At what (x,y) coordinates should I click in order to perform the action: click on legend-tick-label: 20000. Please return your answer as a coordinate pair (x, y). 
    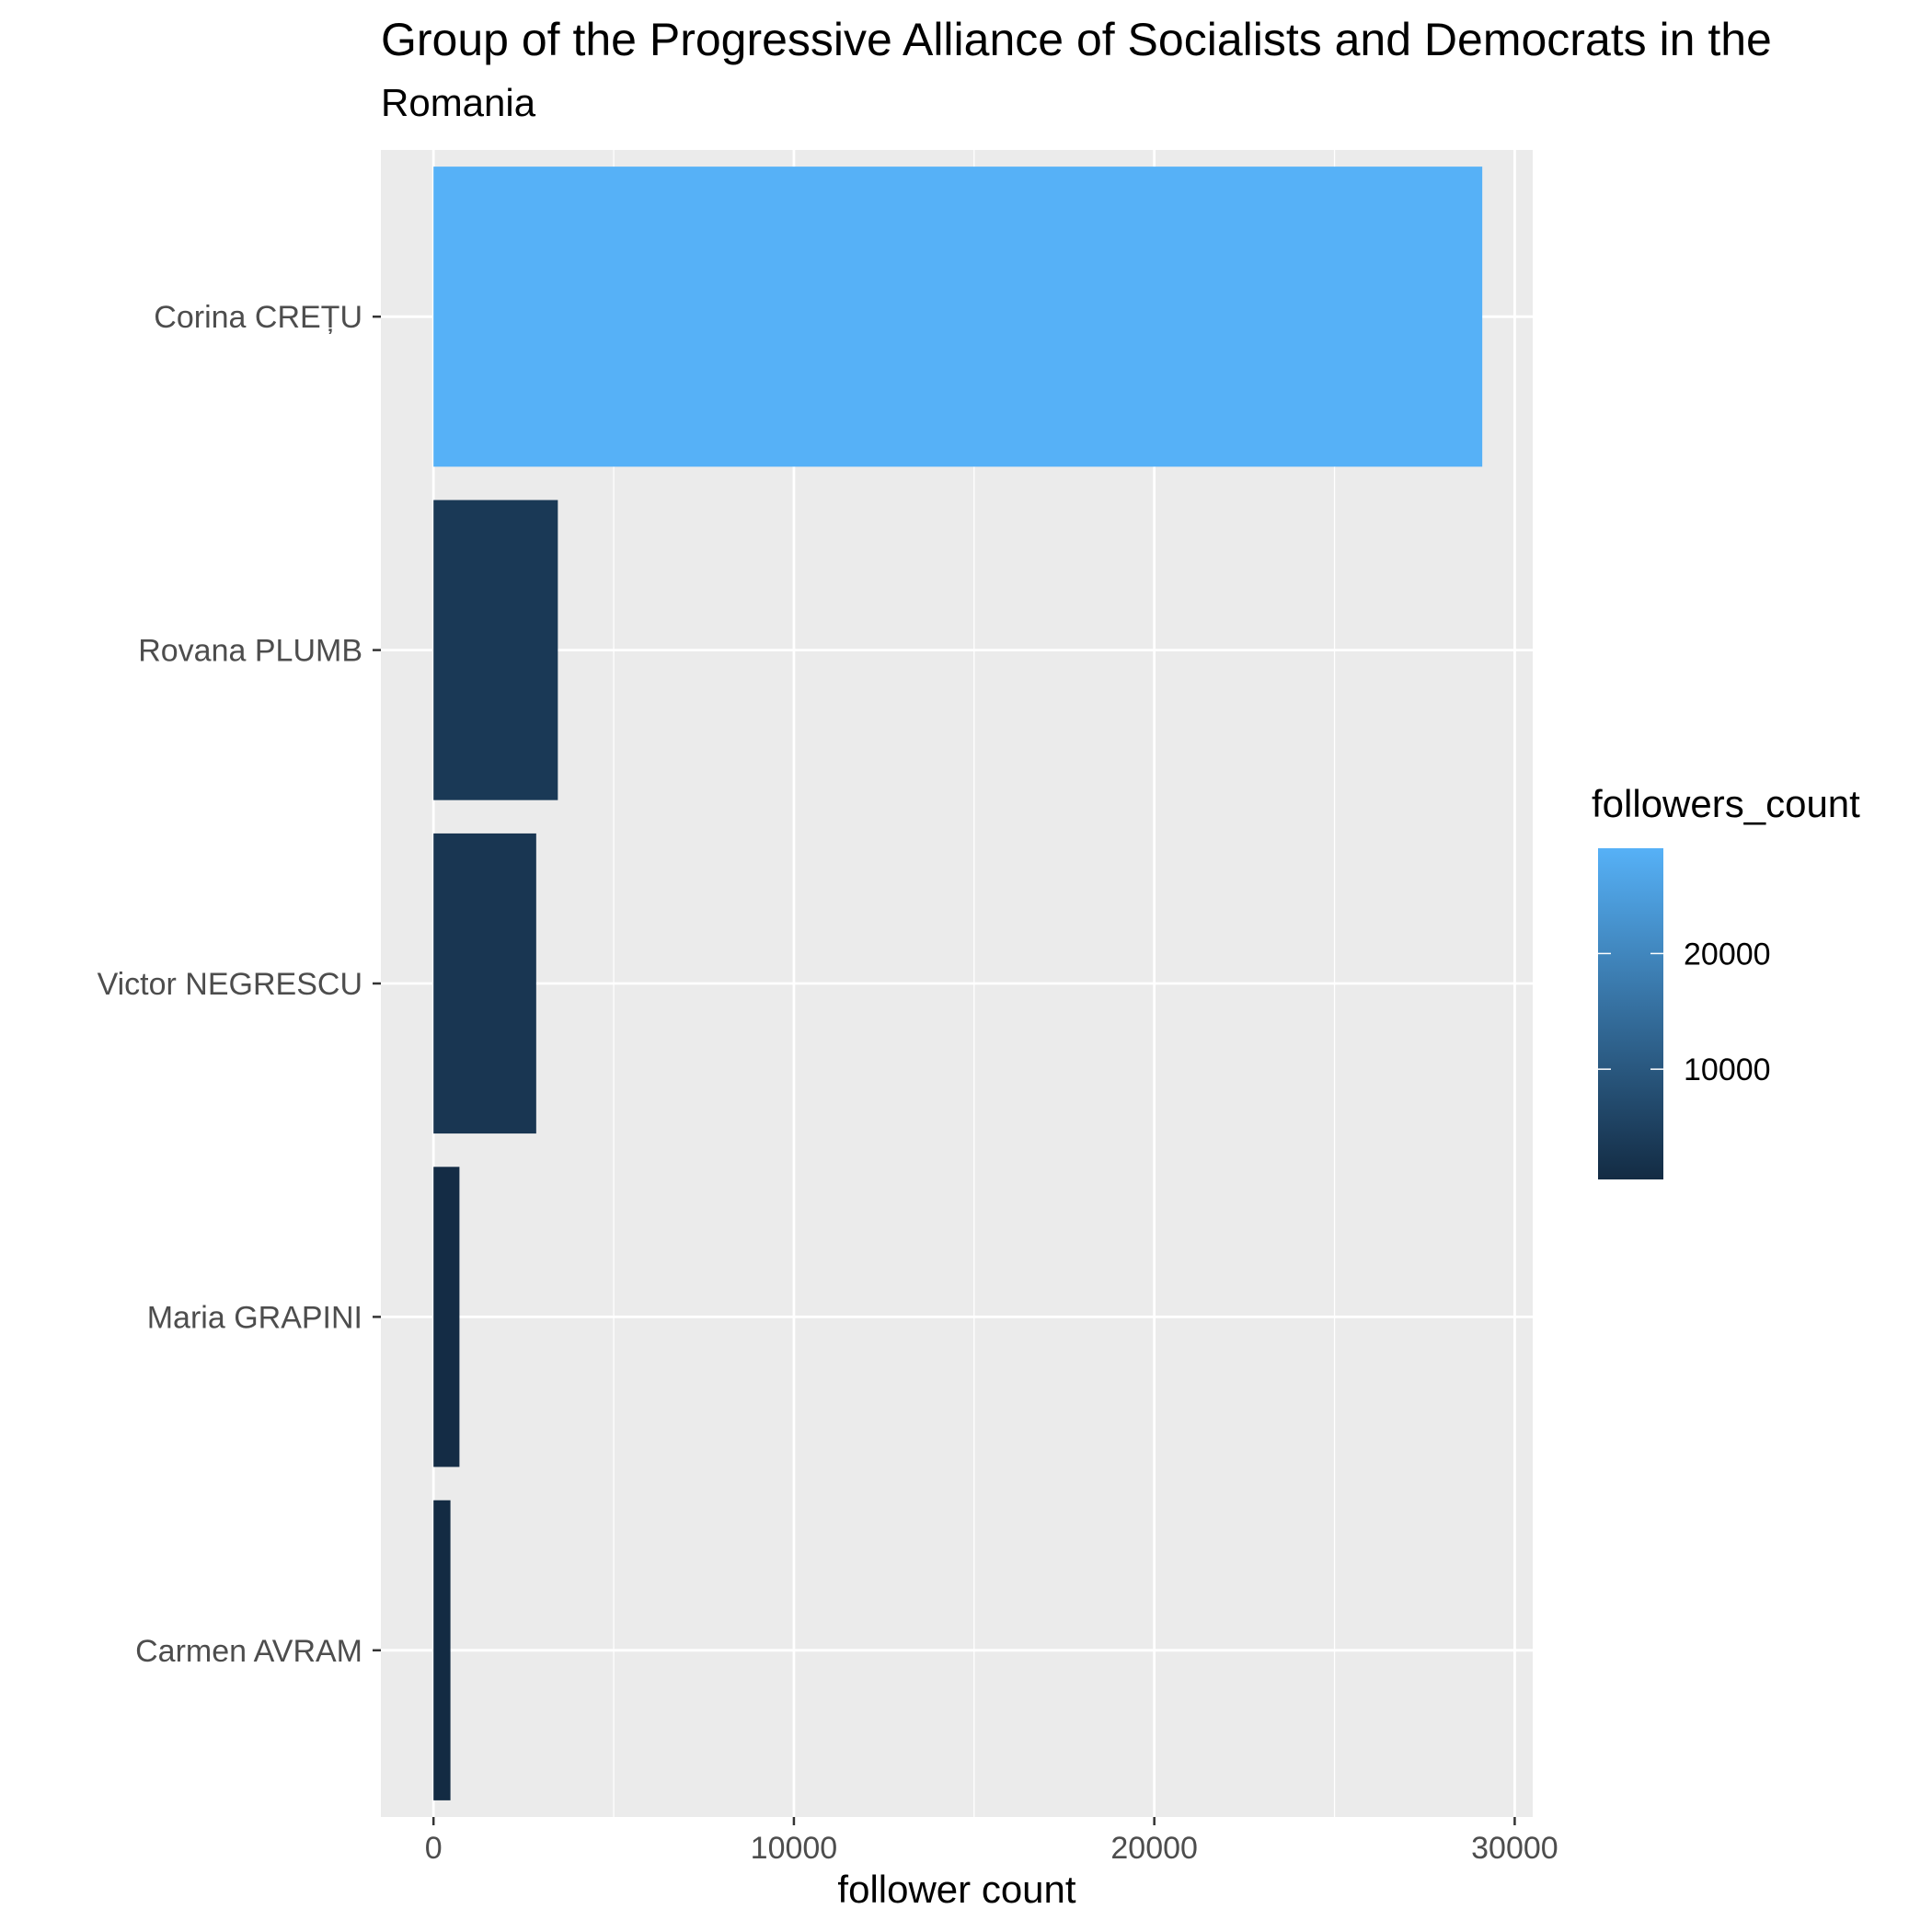
    Looking at the image, I should click on (1727, 954).